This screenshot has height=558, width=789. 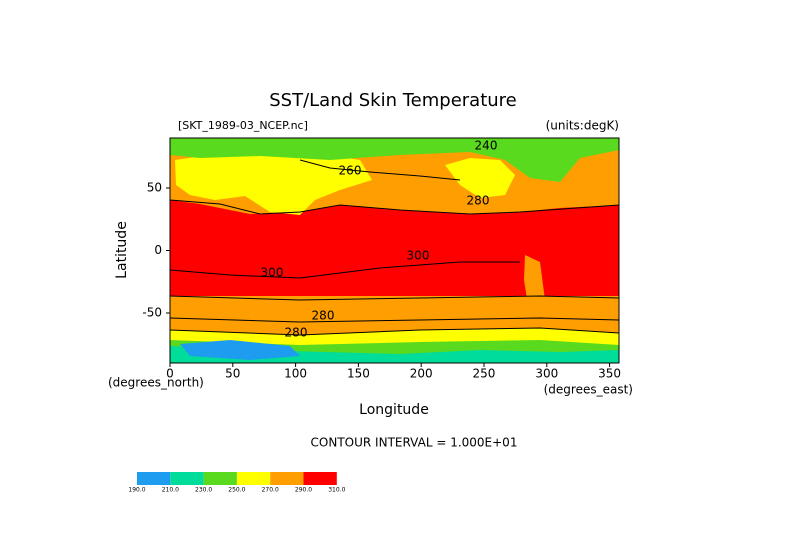 What do you see at coordinates (270, 490) in the screenshot?
I see `colorbar-label: 270.0` at bounding box center [270, 490].